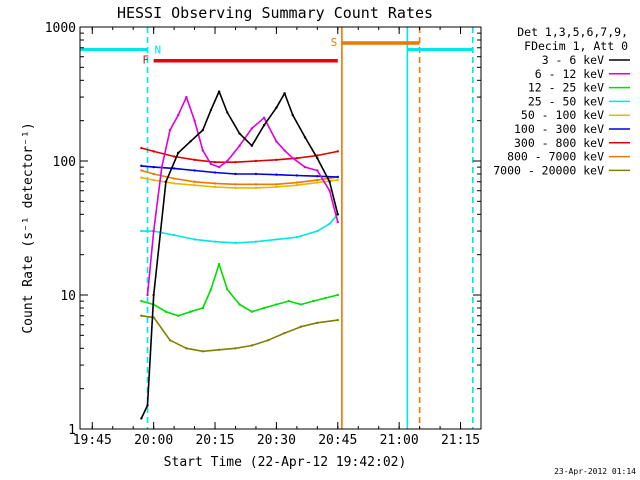  Describe the element at coordinates (460, 440) in the screenshot. I see `x-tick-label-6: 21:15` at that location.